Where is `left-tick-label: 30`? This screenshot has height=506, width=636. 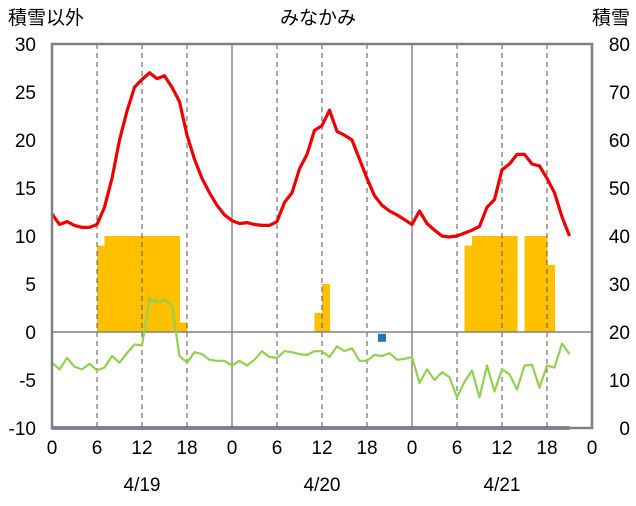 left-tick-label: 30 is located at coordinates (25, 45).